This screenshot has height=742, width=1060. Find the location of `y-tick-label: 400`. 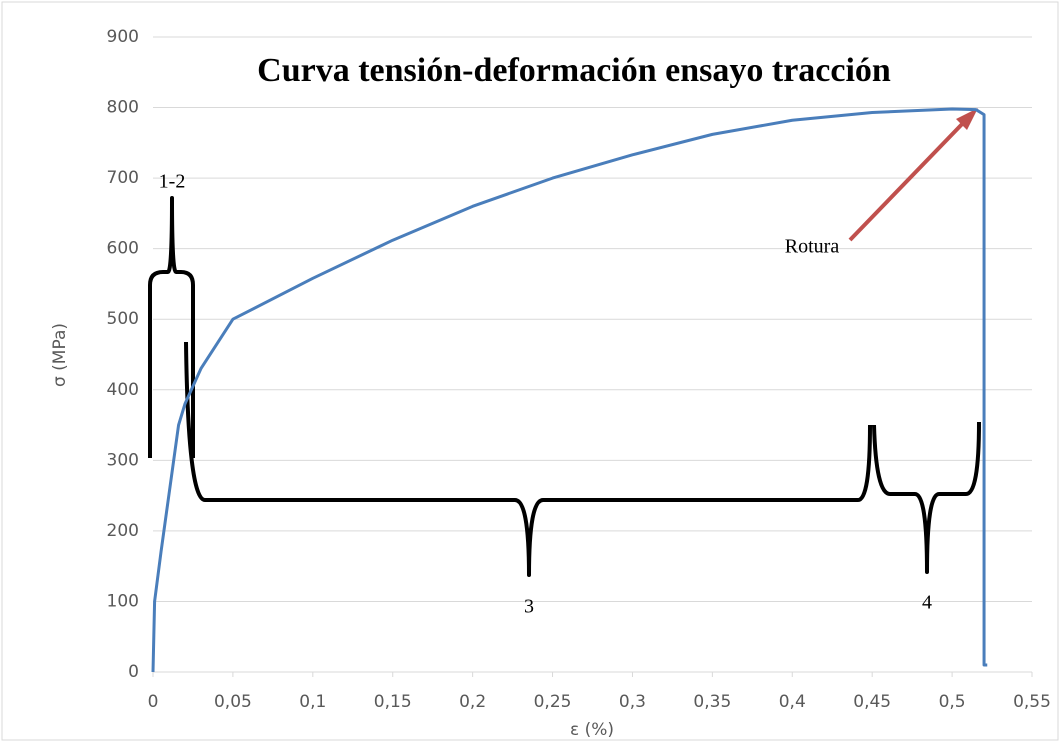

y-tick-label: 400 is located at coordinates (123, 390).